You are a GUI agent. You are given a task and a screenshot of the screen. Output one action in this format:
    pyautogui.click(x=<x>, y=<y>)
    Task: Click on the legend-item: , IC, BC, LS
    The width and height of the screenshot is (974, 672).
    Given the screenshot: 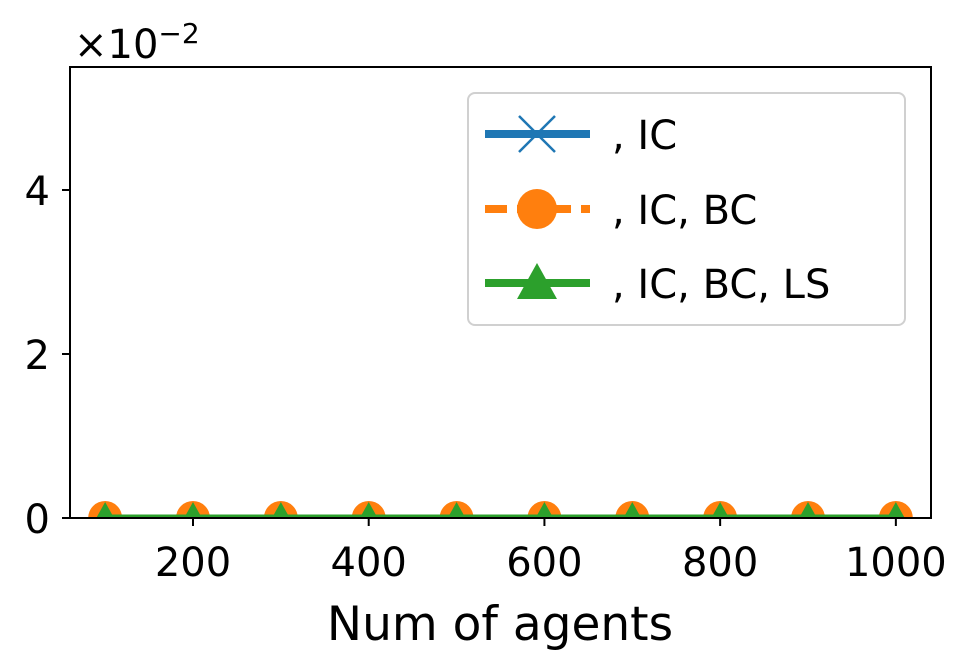 What is the action you would take?
    pyautogui.click(x=657, y=285)
    